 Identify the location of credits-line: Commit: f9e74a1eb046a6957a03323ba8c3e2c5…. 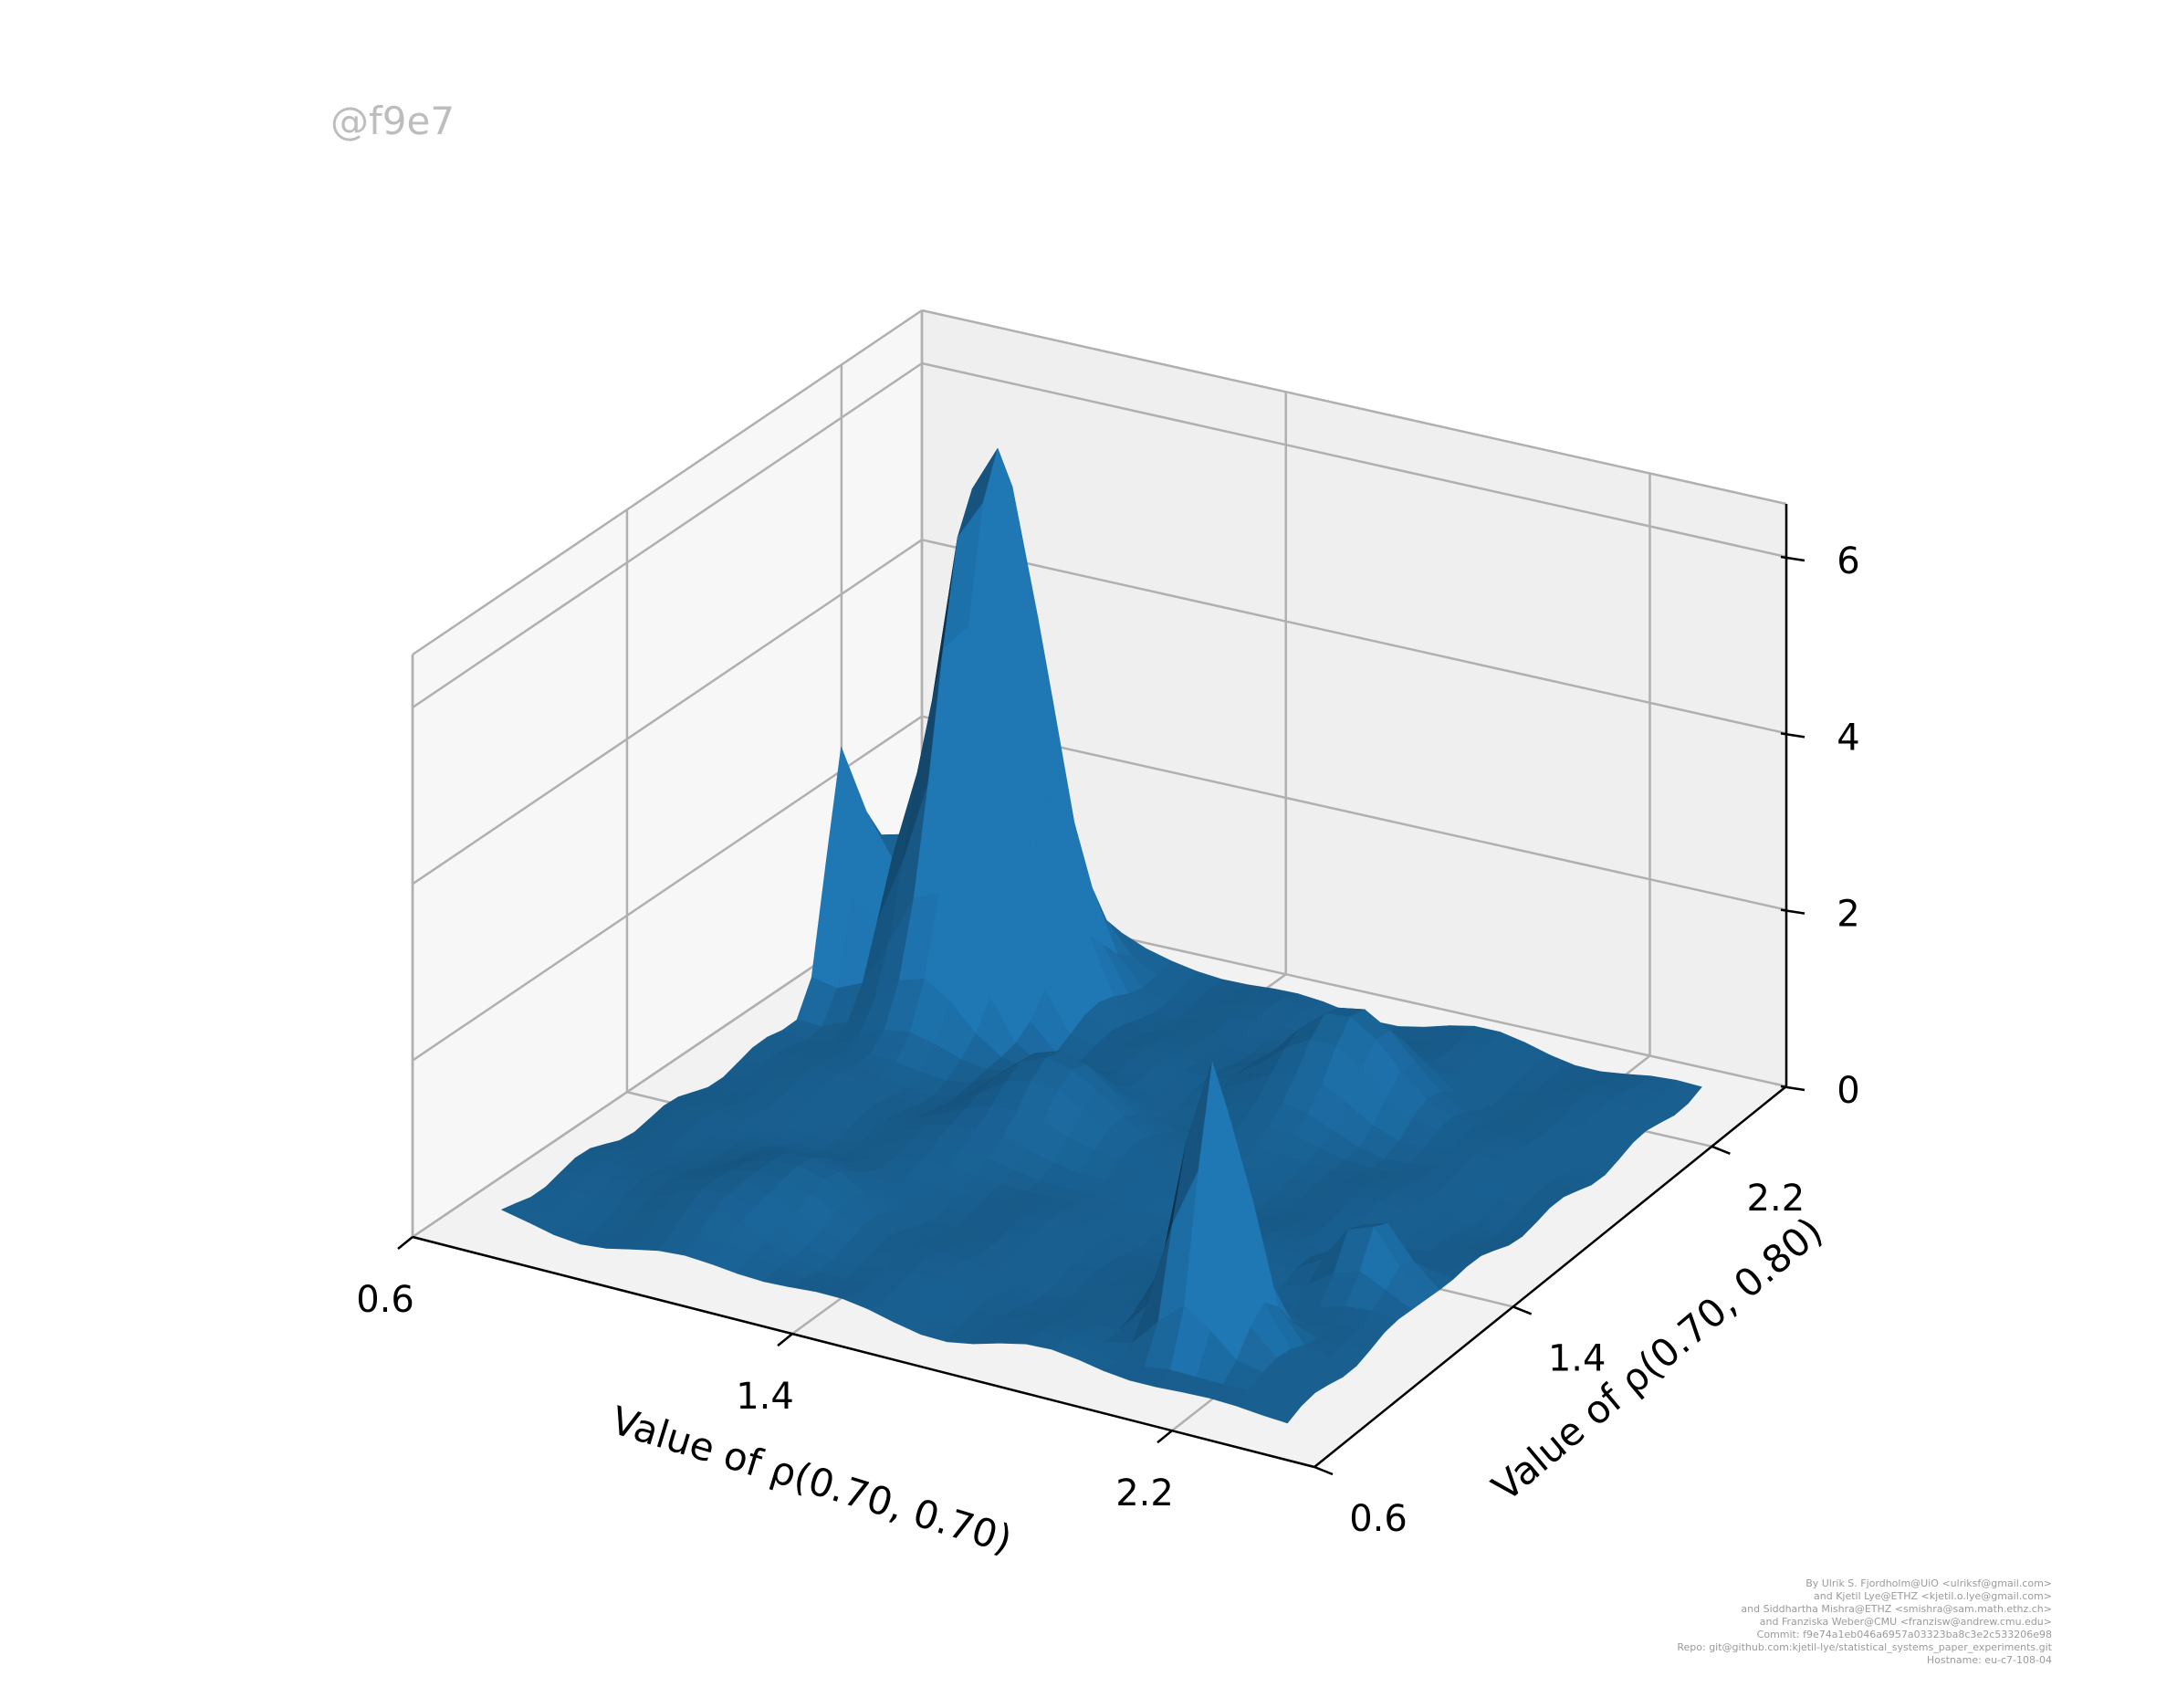
(1904, 1635).